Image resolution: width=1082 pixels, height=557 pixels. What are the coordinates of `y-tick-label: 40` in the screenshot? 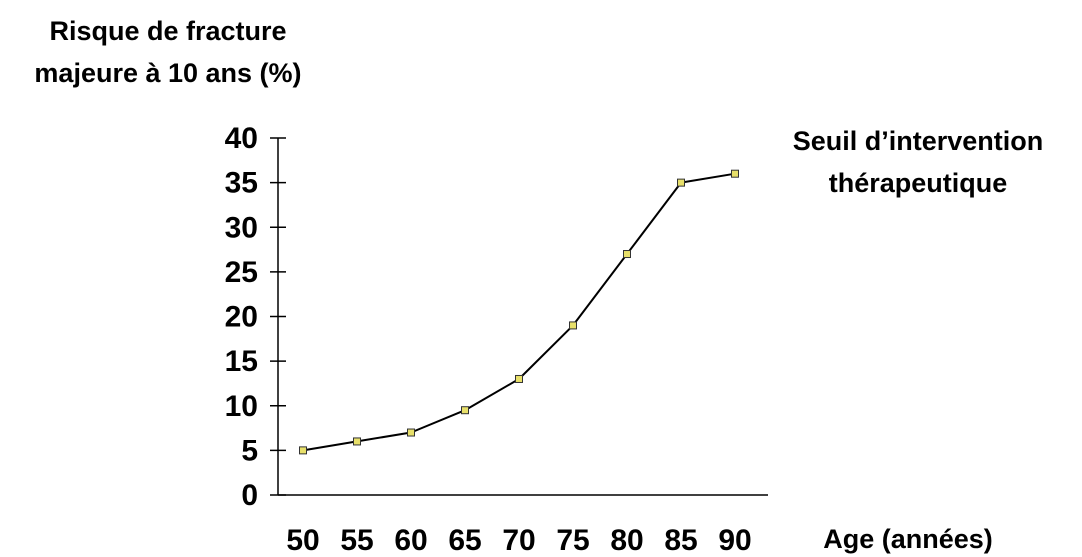 It's located at (241, 138).